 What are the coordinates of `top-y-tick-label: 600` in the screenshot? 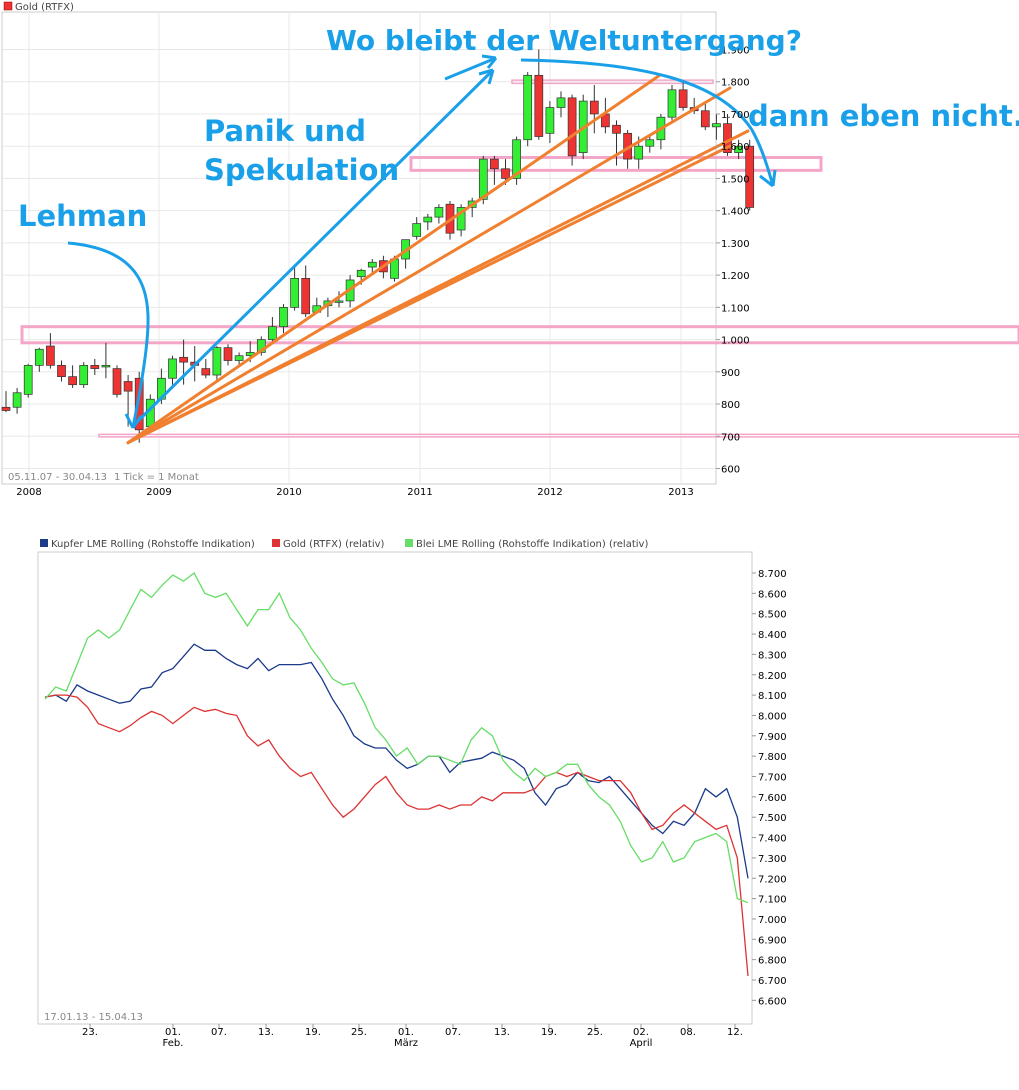 It's located at (730, 470).